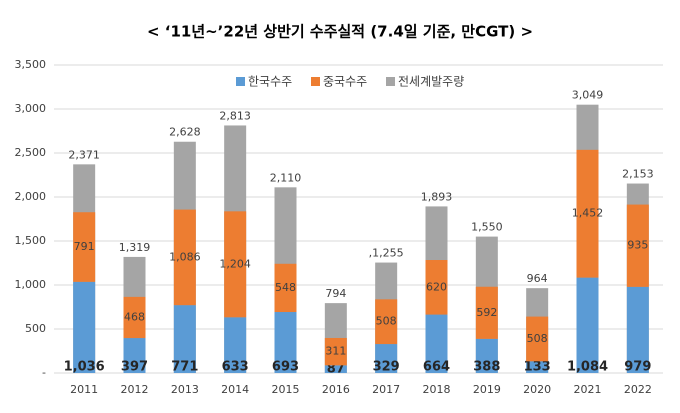  I want to click on value-label: 791, so click(84, 246).